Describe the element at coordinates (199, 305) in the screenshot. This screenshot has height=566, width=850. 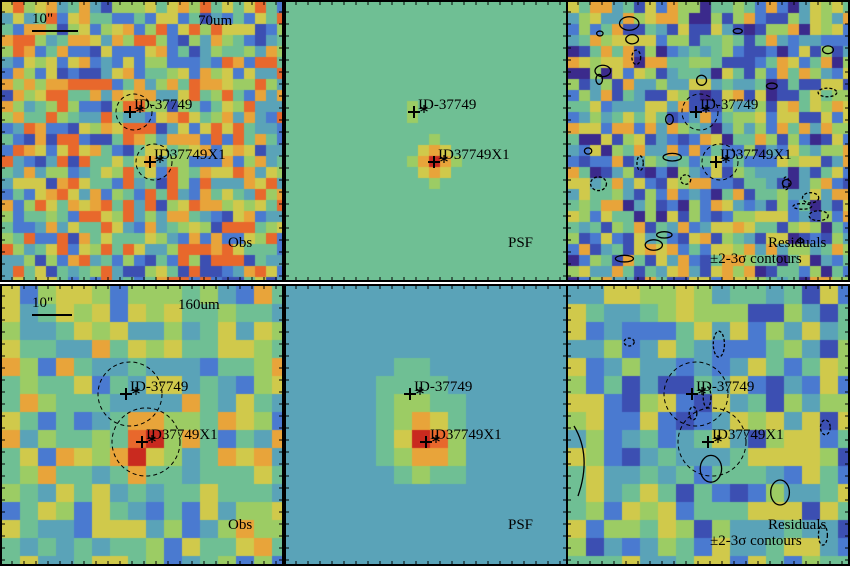
I see `band-label: 160um` at that location.